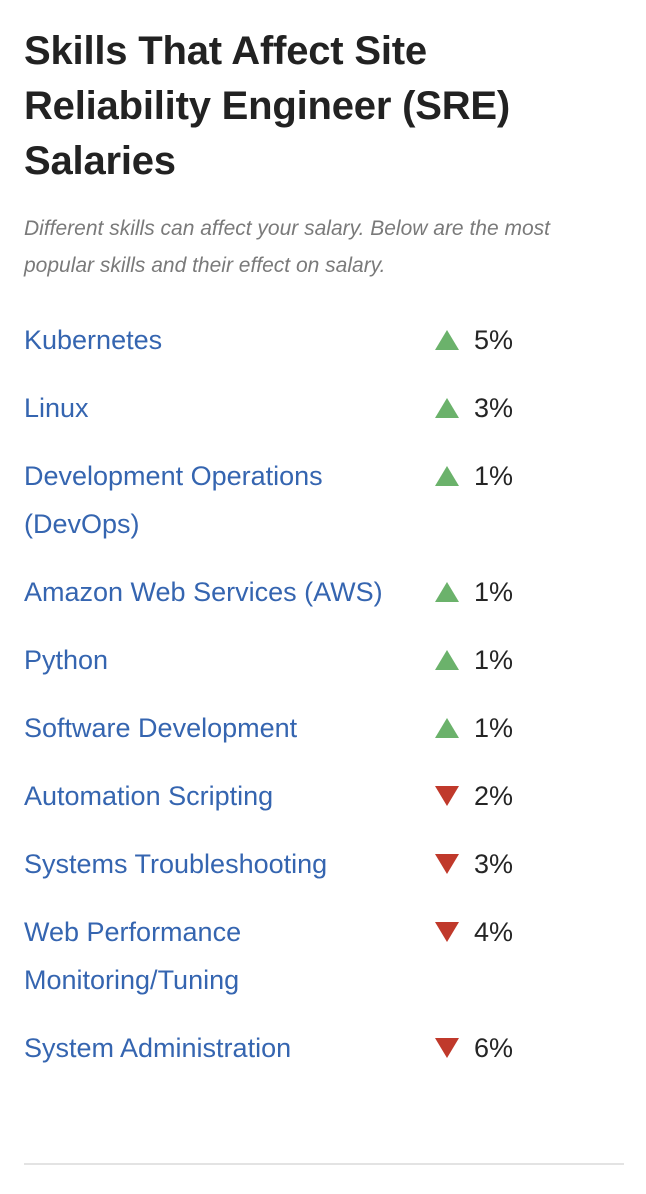  What do you see at coordinates (323, 408) in the screenshot?
I see `skill-row: Linux 3%` at bounding box center [323, 408].